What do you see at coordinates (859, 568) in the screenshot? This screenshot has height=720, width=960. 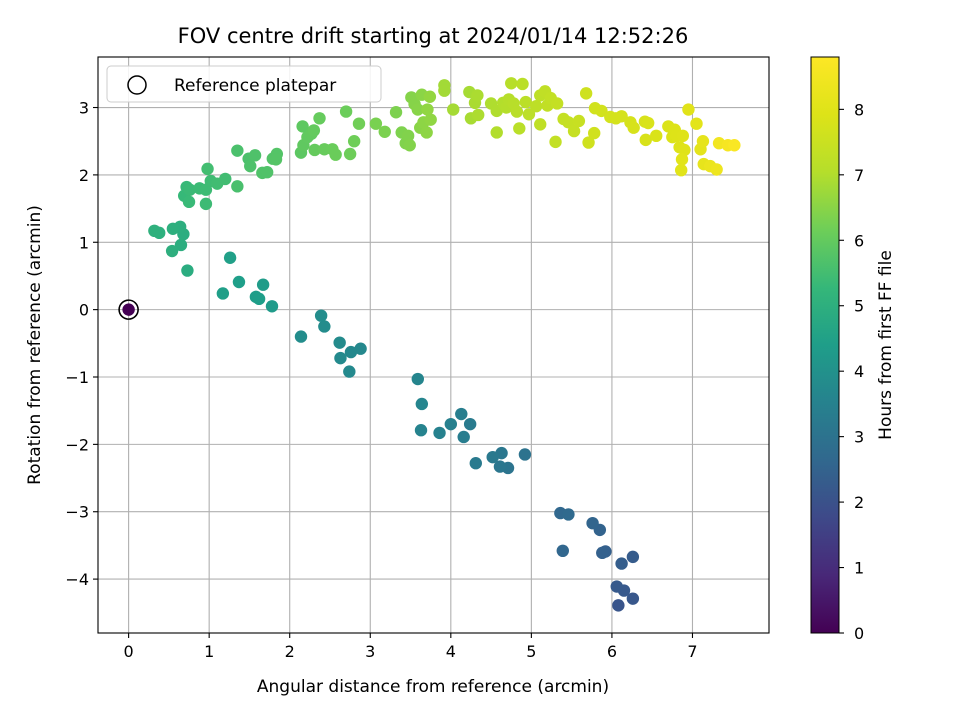 I see `colorbar-tick-label: 1` at bounding box center [859, 568].